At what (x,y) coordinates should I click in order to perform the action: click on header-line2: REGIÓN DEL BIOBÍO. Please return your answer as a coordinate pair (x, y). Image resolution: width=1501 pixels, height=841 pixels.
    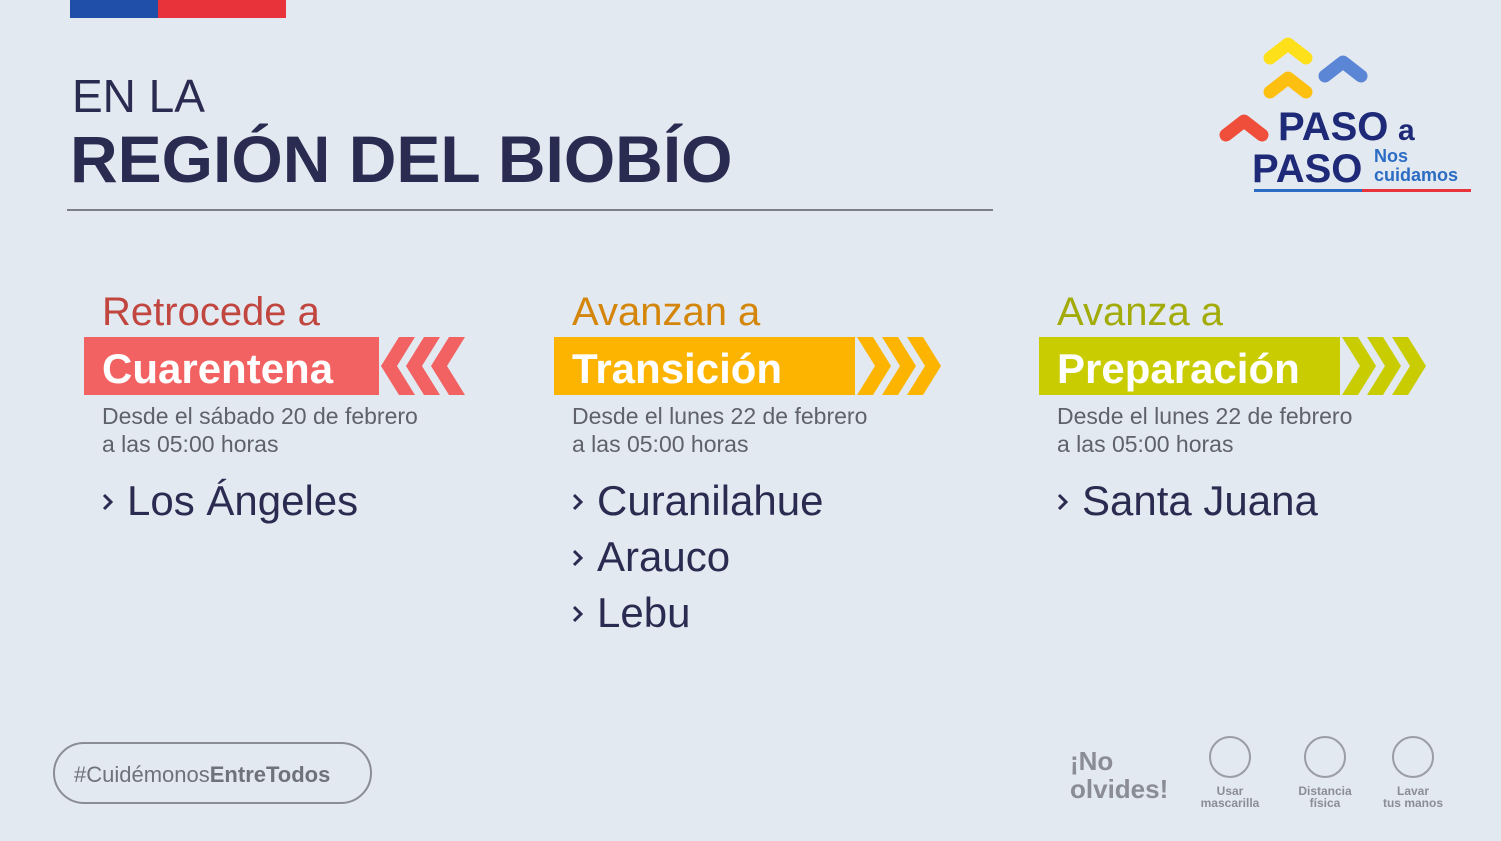
    Looking at the image, I should click on (401, 159).